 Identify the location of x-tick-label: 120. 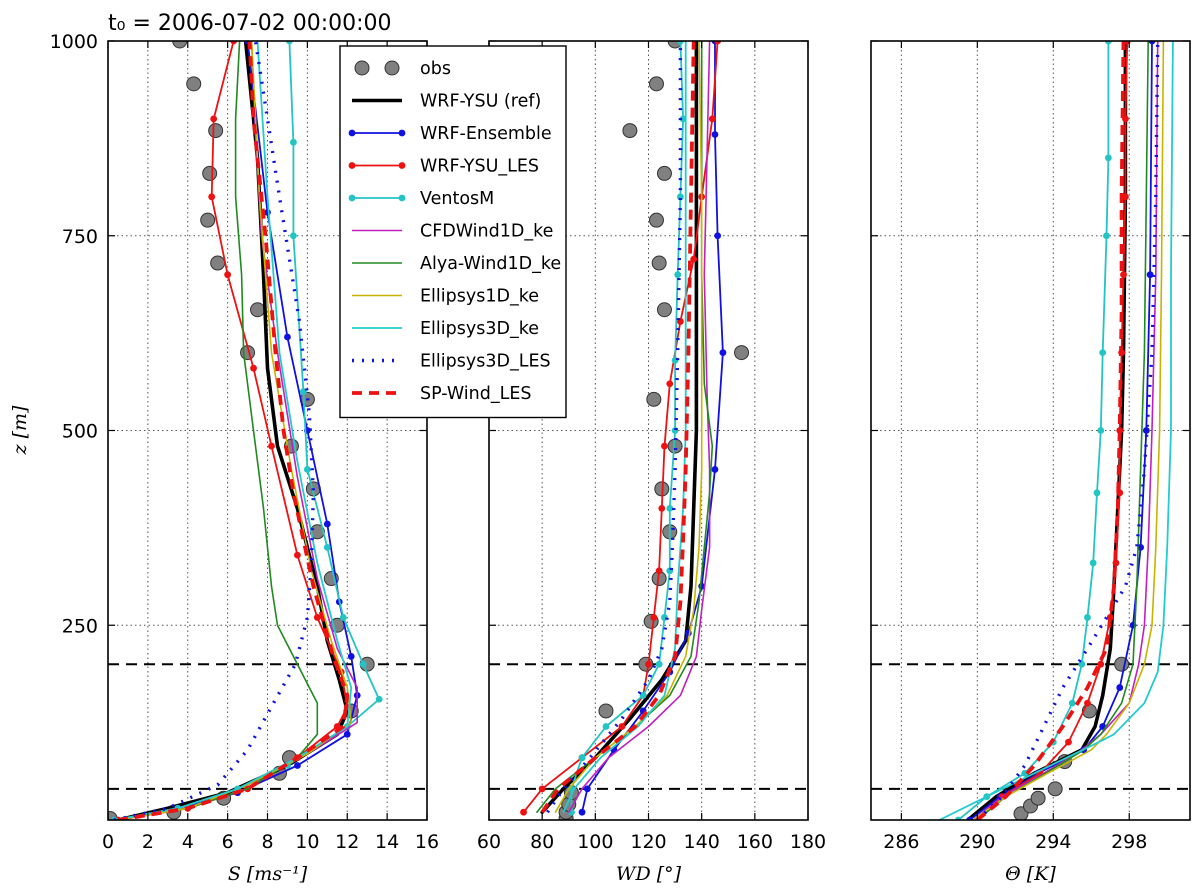
(648, 842).